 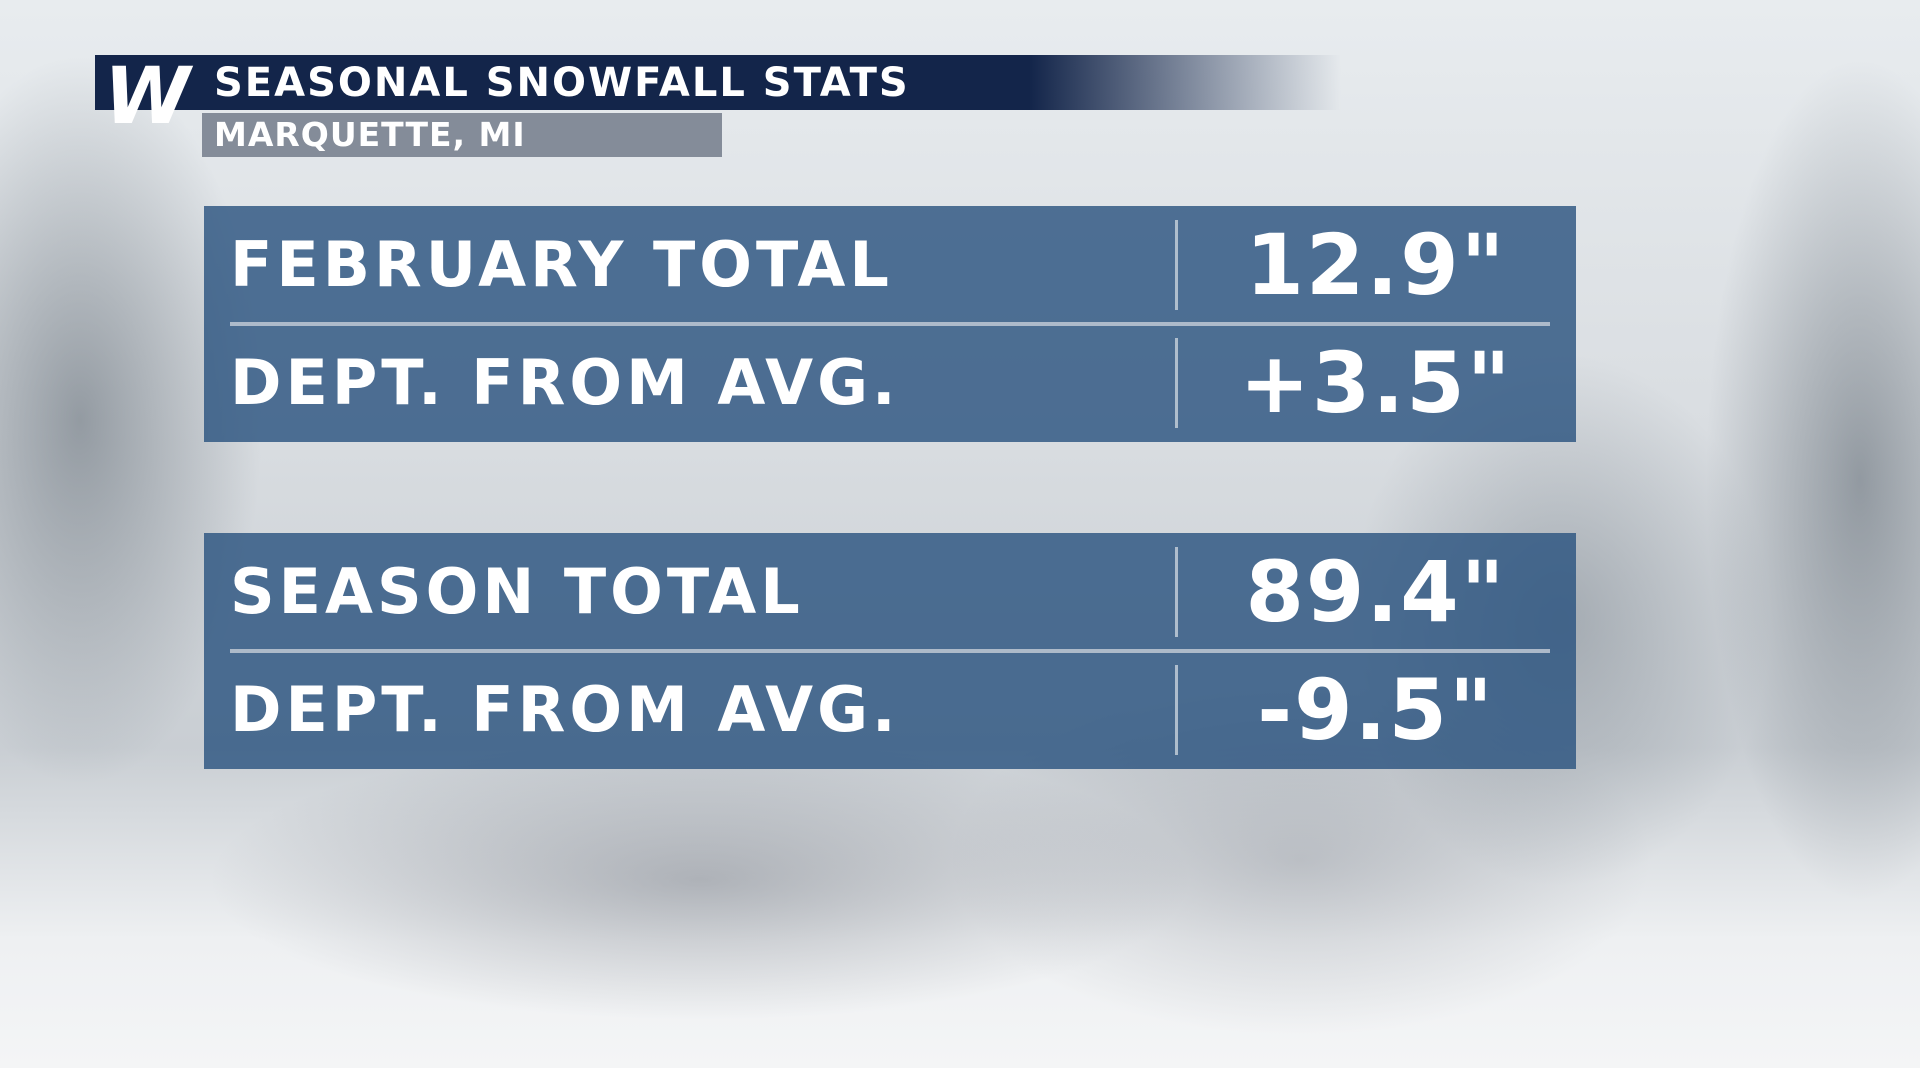 I want to click on stats-row: SEASON TOTAL 89.4", so click(x=890, y=592).